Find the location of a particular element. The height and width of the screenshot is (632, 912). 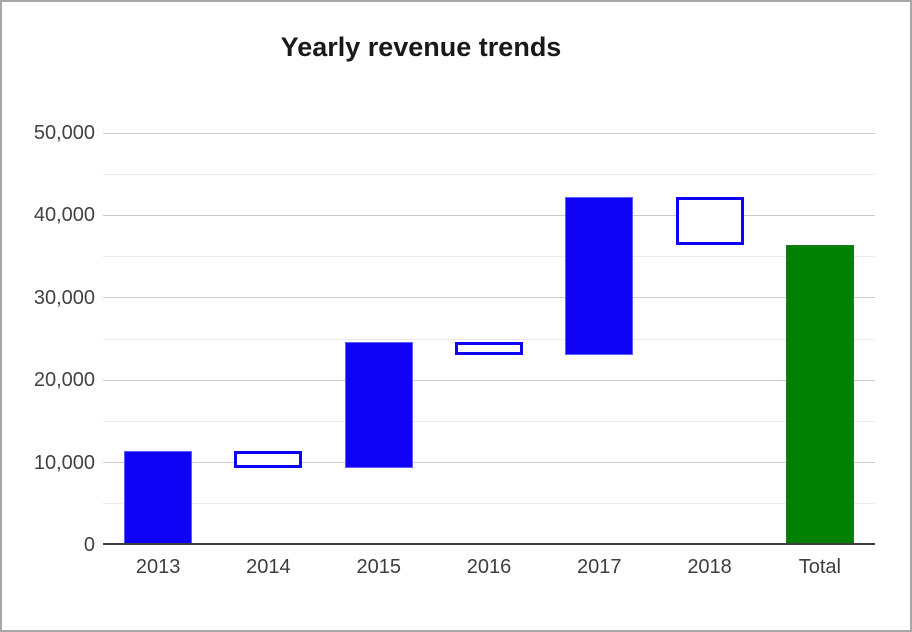

y-tick-label: 30,000 is located at coordinates (64, 297).